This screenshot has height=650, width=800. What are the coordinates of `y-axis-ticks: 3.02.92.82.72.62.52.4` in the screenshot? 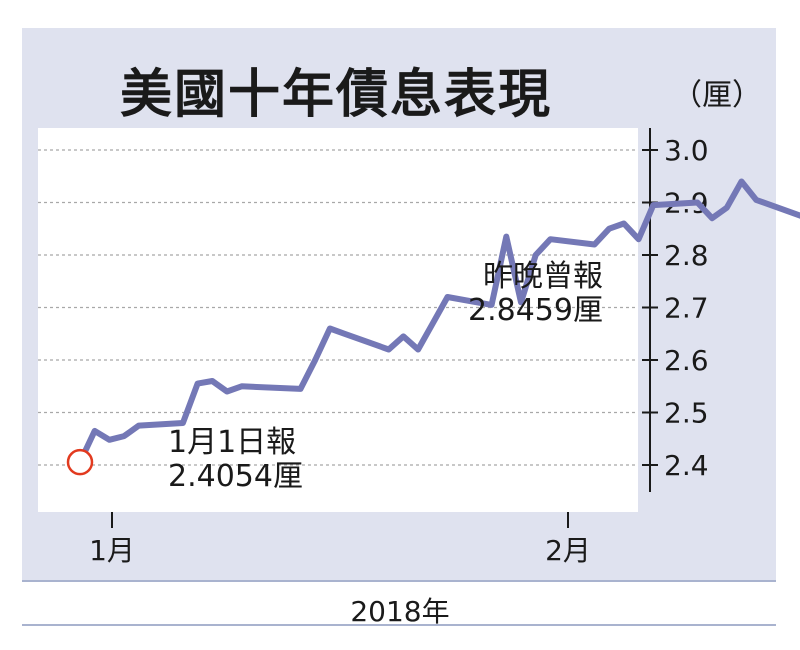 It's located at (675, 308).